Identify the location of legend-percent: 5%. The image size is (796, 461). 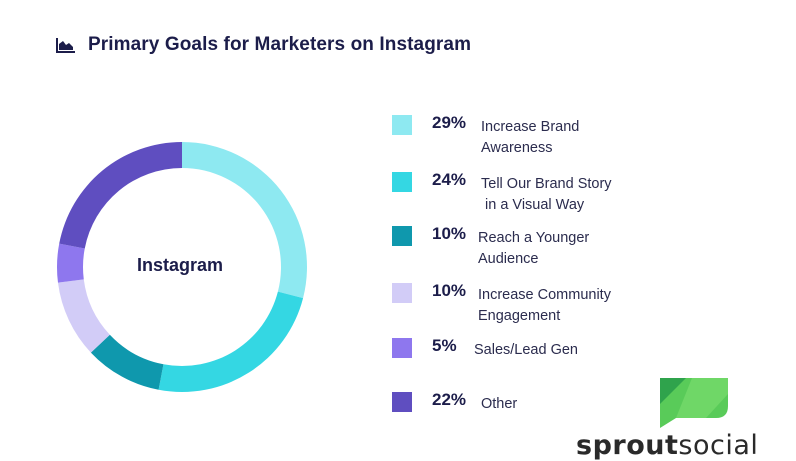
(444, 345).